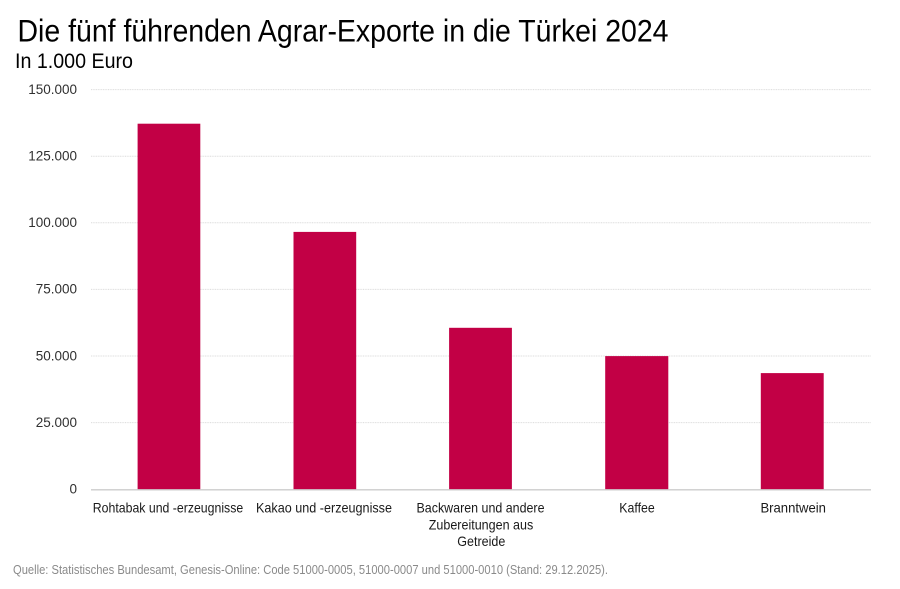 The image size is (900, 589). I want to click on svg-text: 0, so click(73, 489).